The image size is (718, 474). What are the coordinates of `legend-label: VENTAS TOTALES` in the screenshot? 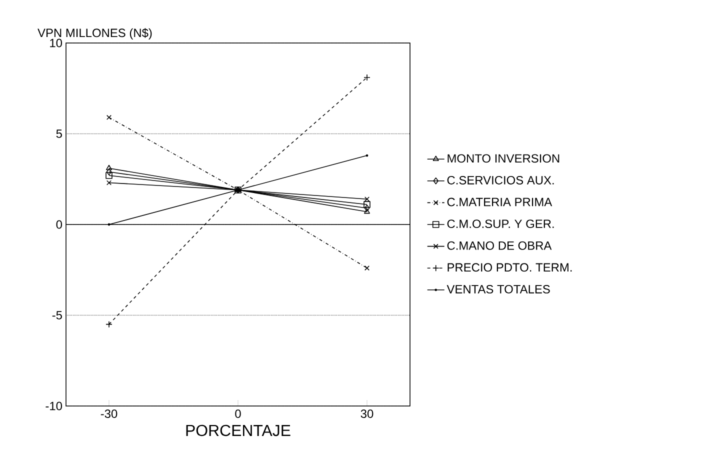 It's located at (498, 289).